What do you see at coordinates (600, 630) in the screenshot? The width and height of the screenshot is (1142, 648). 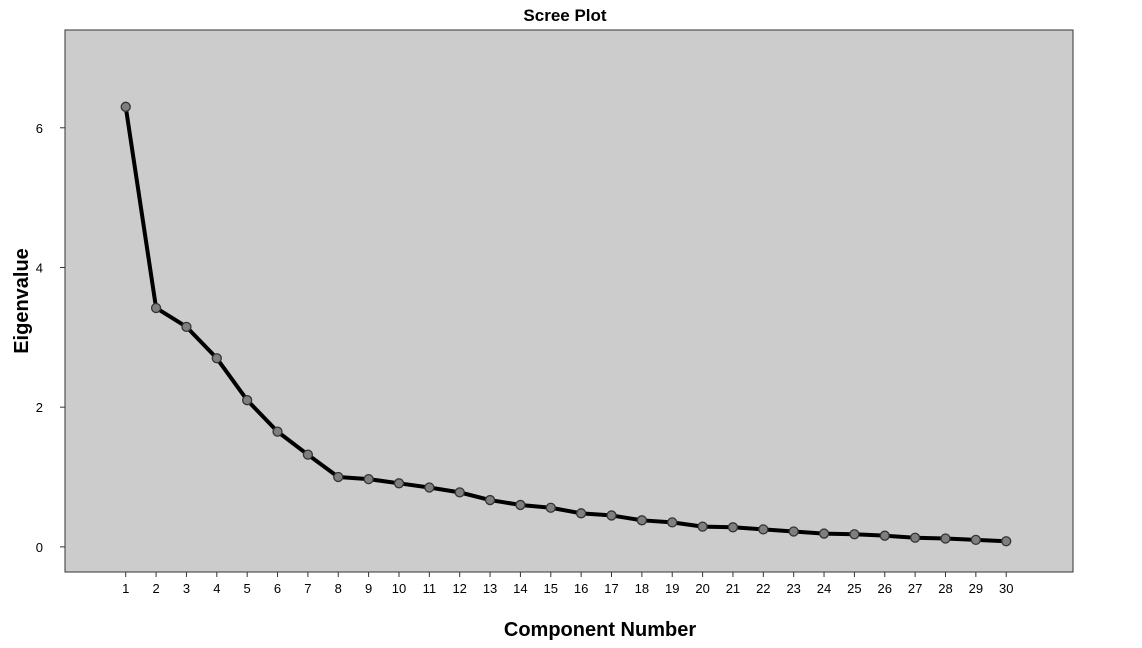 I see `x-axis-title: Component Number` at bounding box center [600, 630].